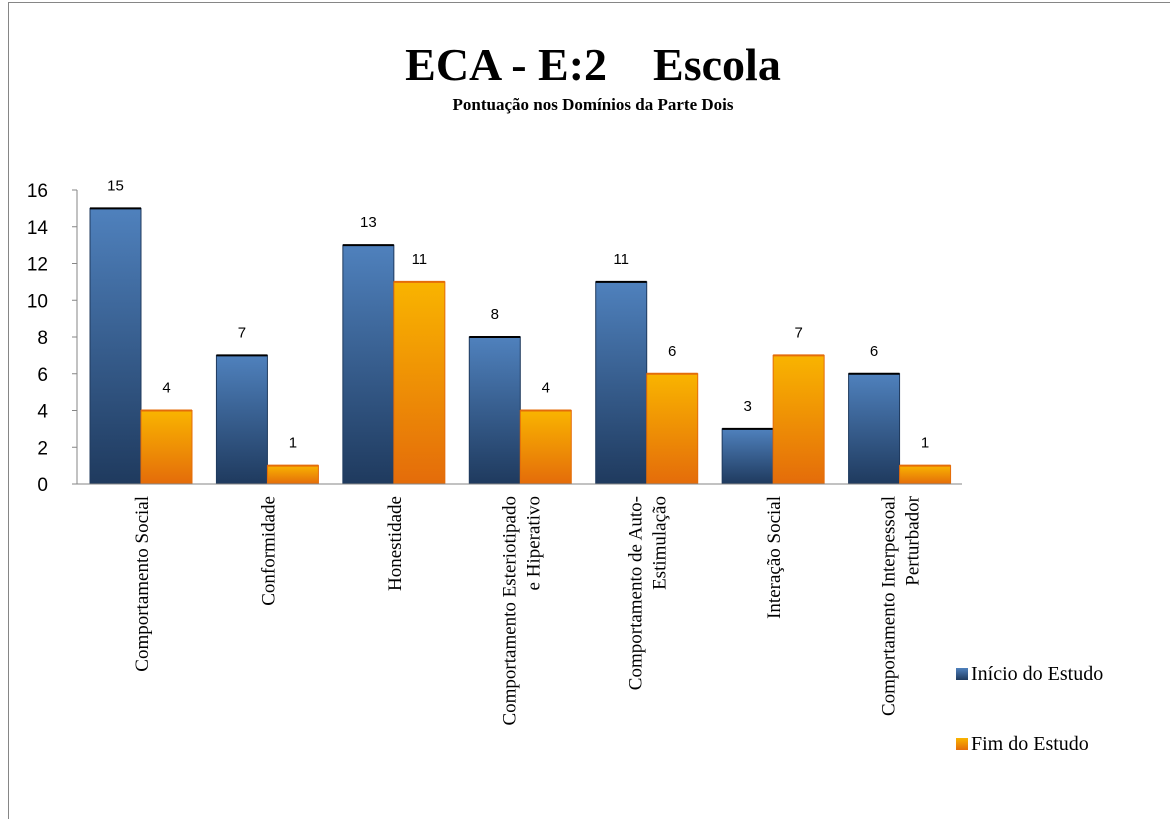 The image size is (1170, 819). I want to click on y-tick-label: 8, so click(42, 338).